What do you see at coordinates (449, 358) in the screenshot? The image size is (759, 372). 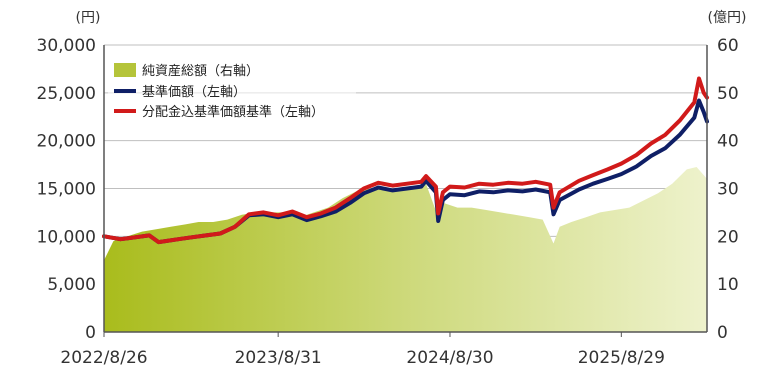 I see `x-tick-label: 2024/8/30` at bounding box center [449, 358].